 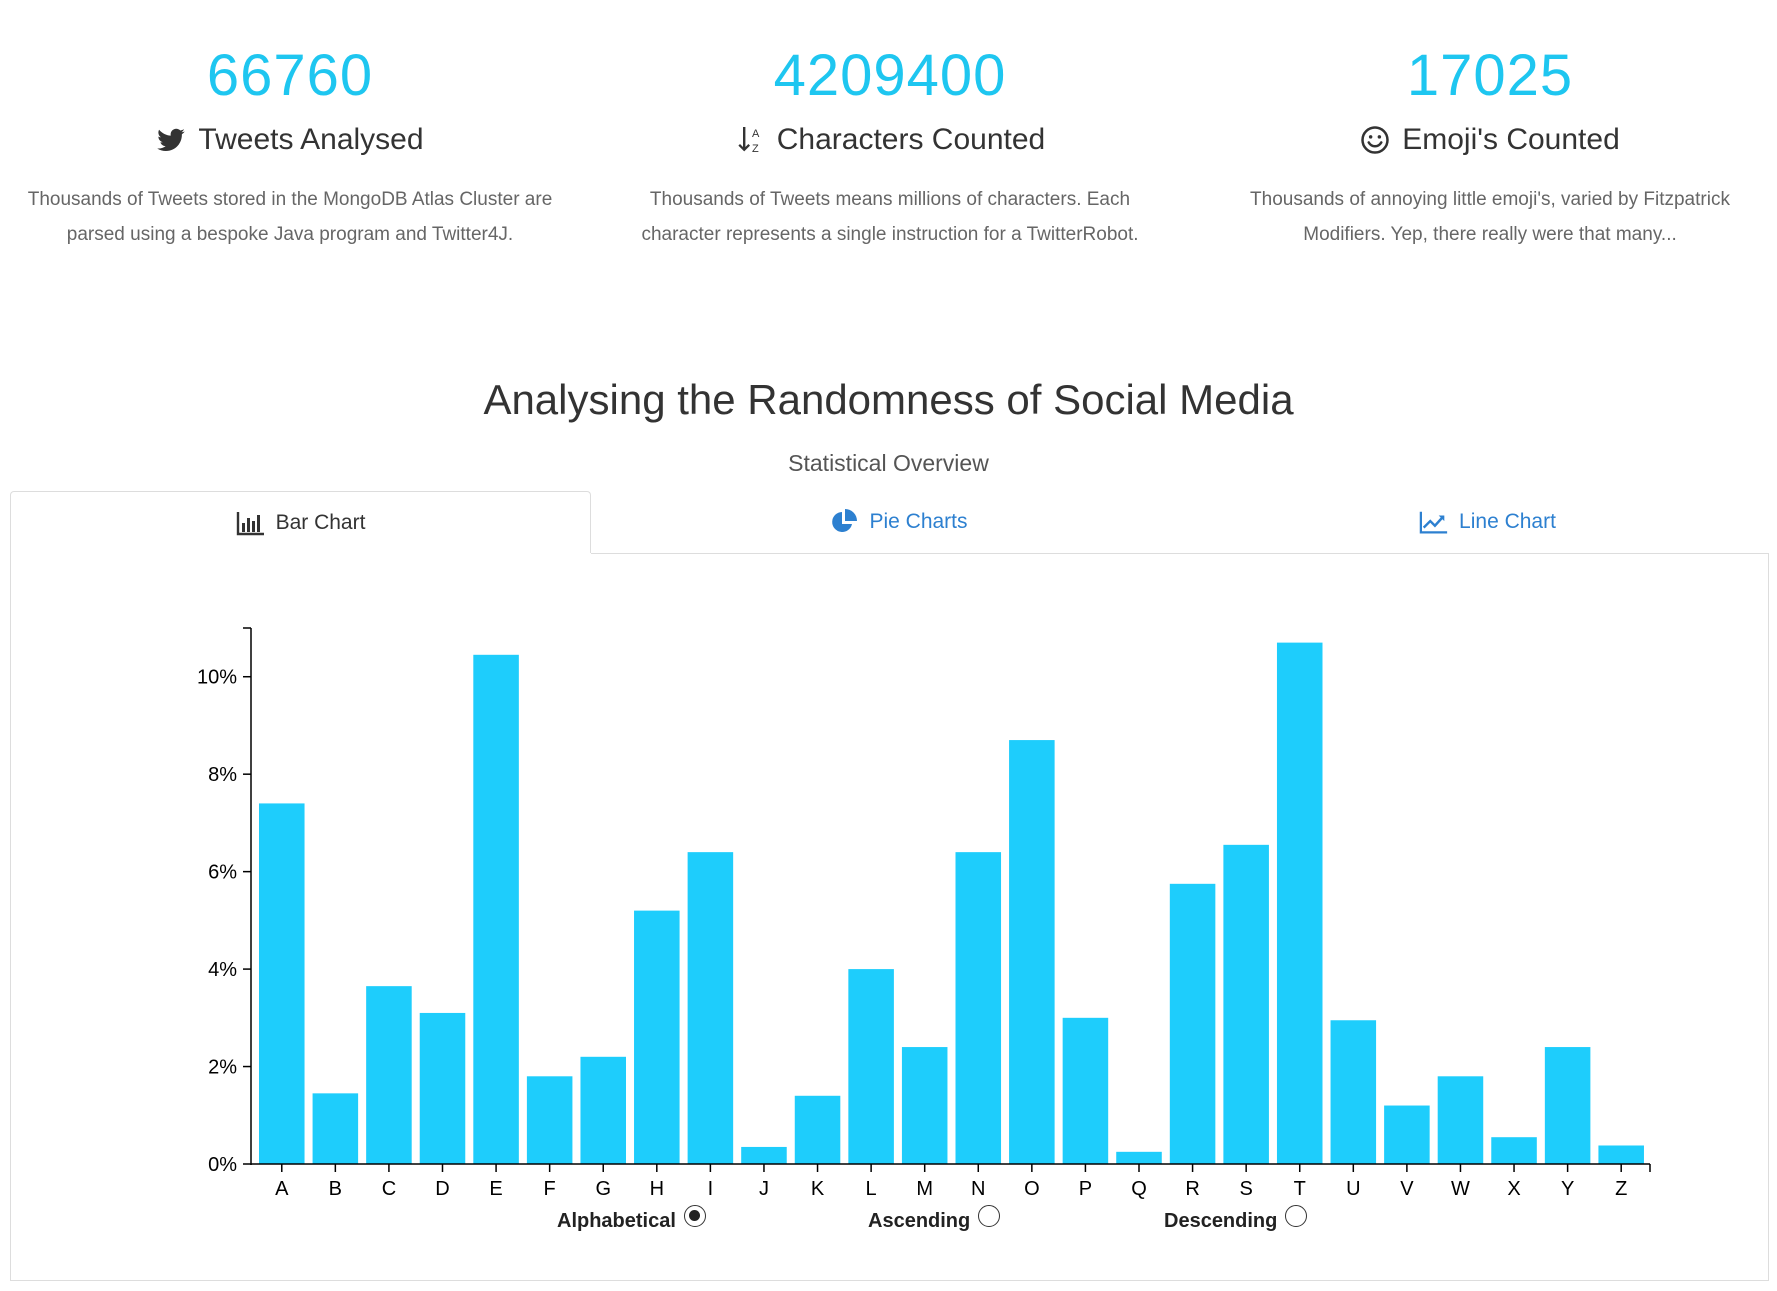 What do you see at coordinates (1192, 1023) in the screenshot?
I see `bar-R` at bounding box center [1192, 1023].